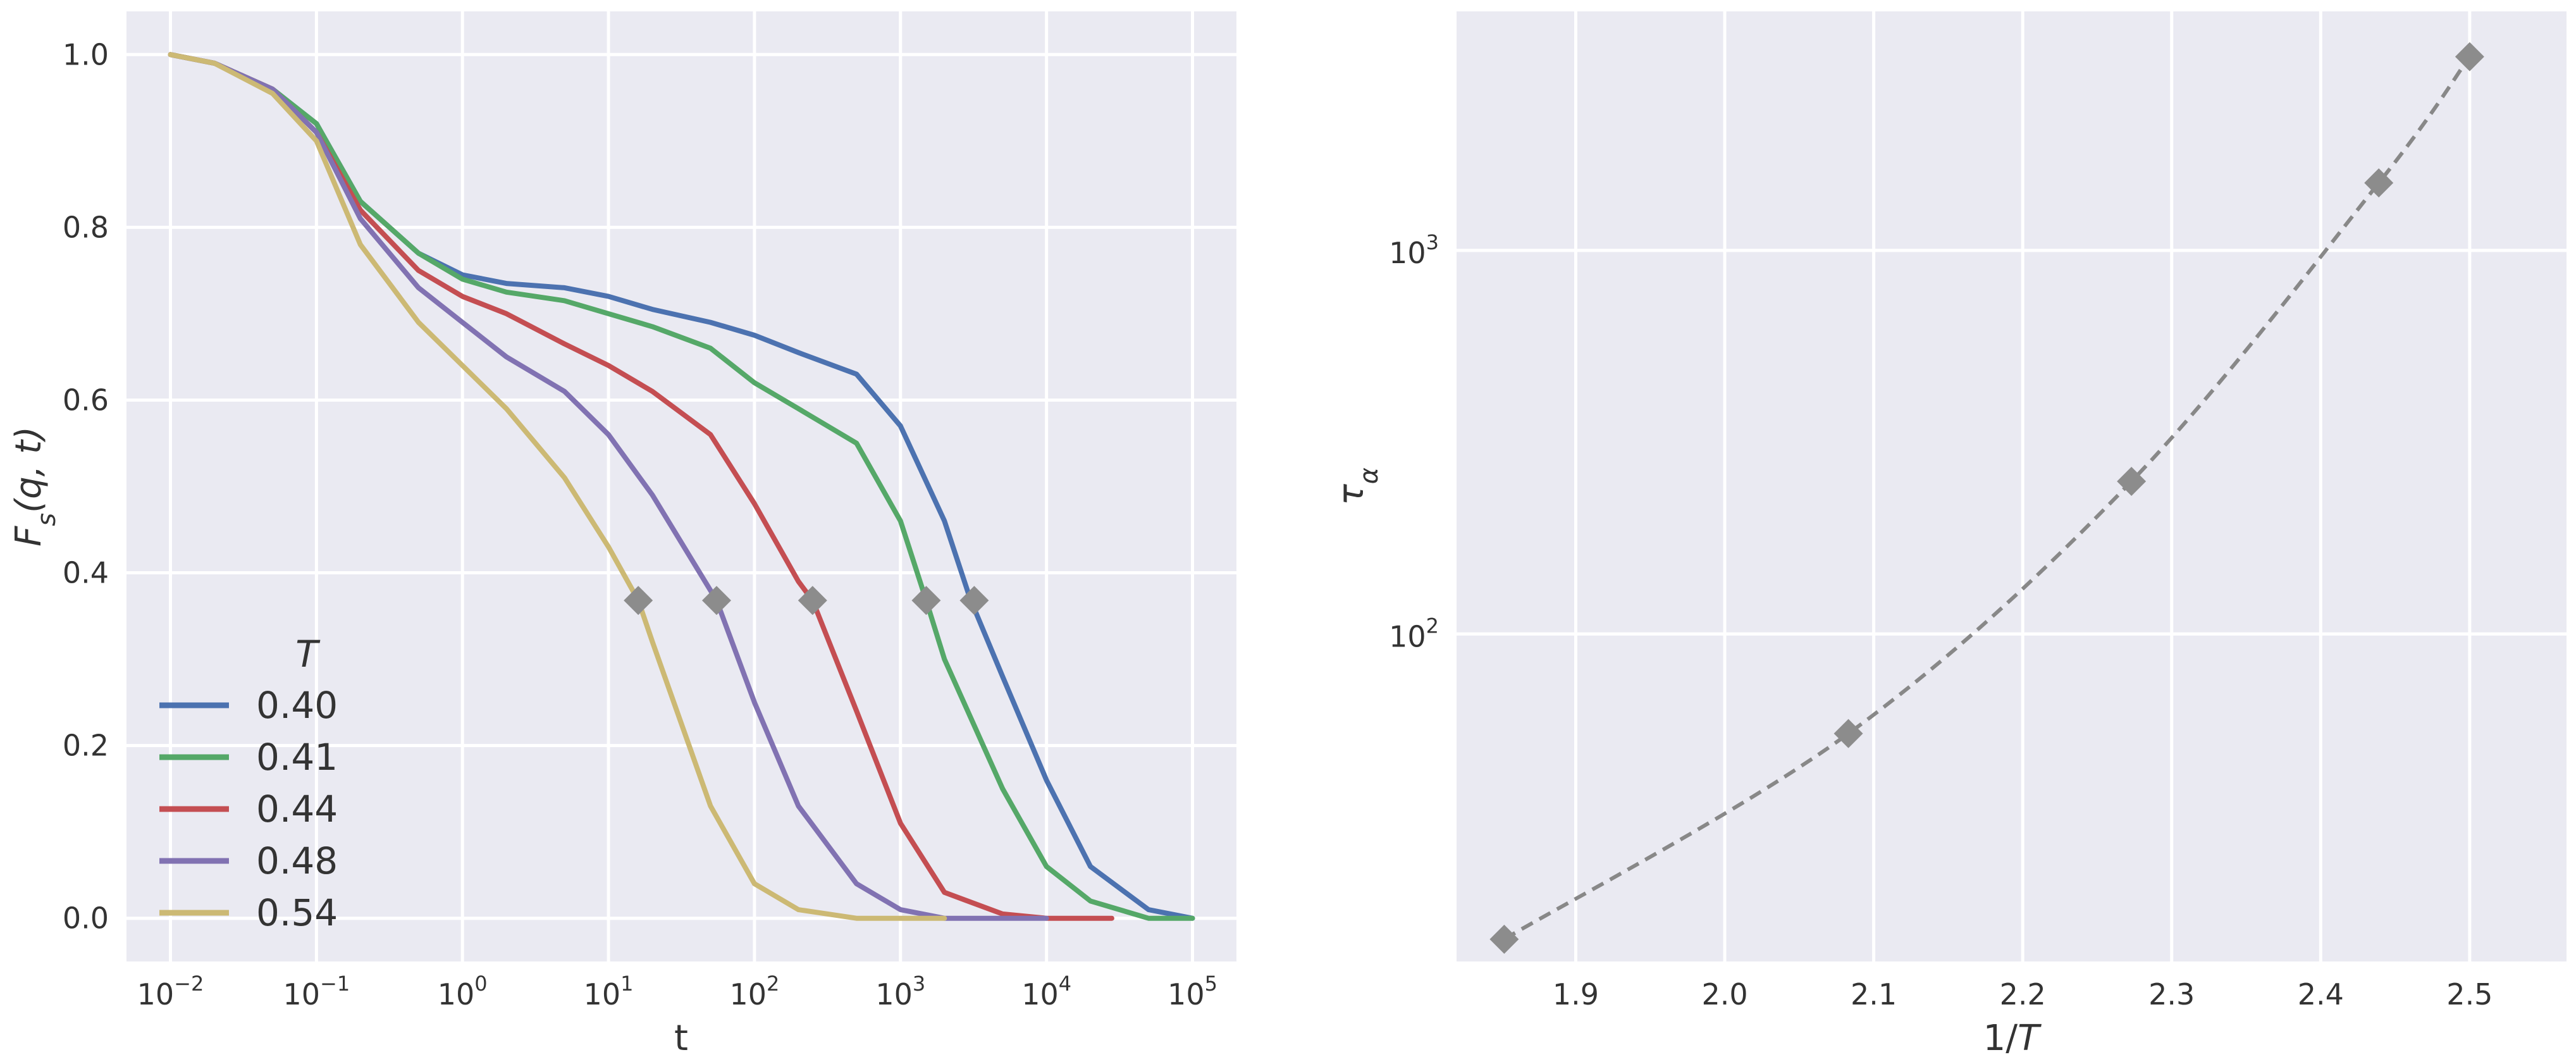 The image size is (2576, 1057). What do you see at coordinates (170, 991) in the screenshot?
I see `left-x-tick-label: 10⁻²` at bounding box center [170, 991].